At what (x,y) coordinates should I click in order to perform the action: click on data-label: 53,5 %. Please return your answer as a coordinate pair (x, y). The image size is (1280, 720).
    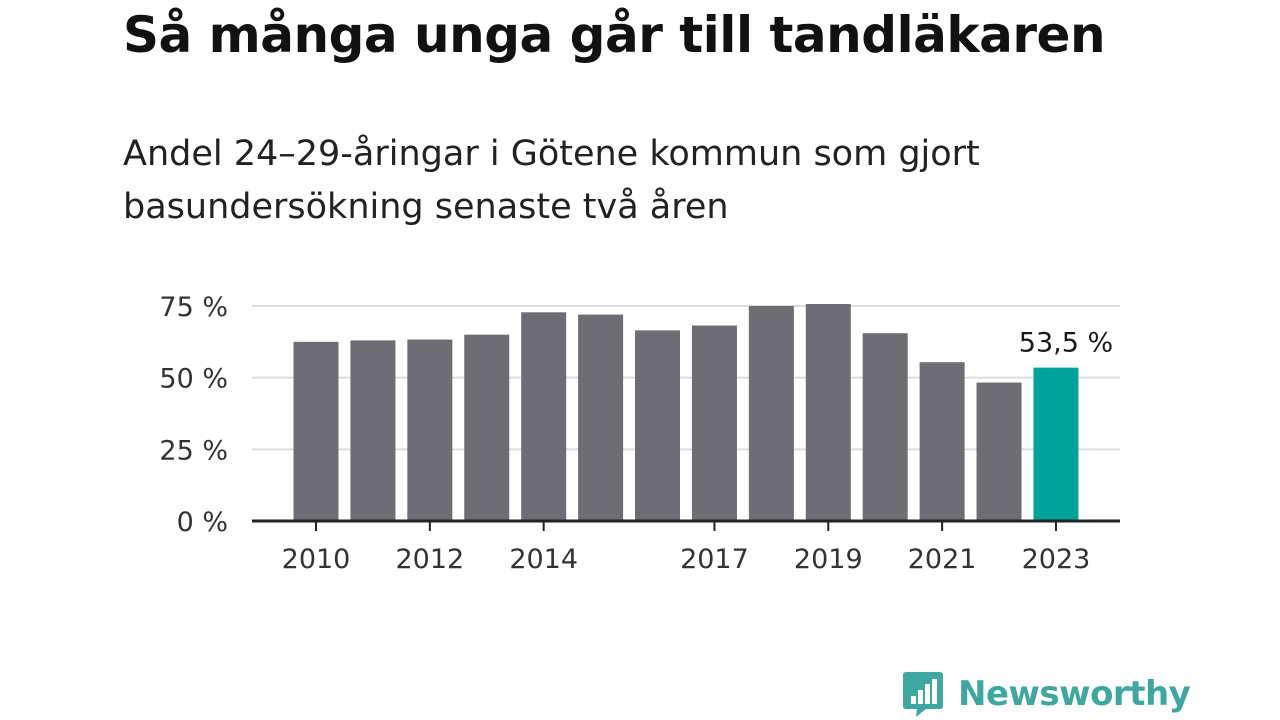
    Looking at the image, I should click on (1066, 343).